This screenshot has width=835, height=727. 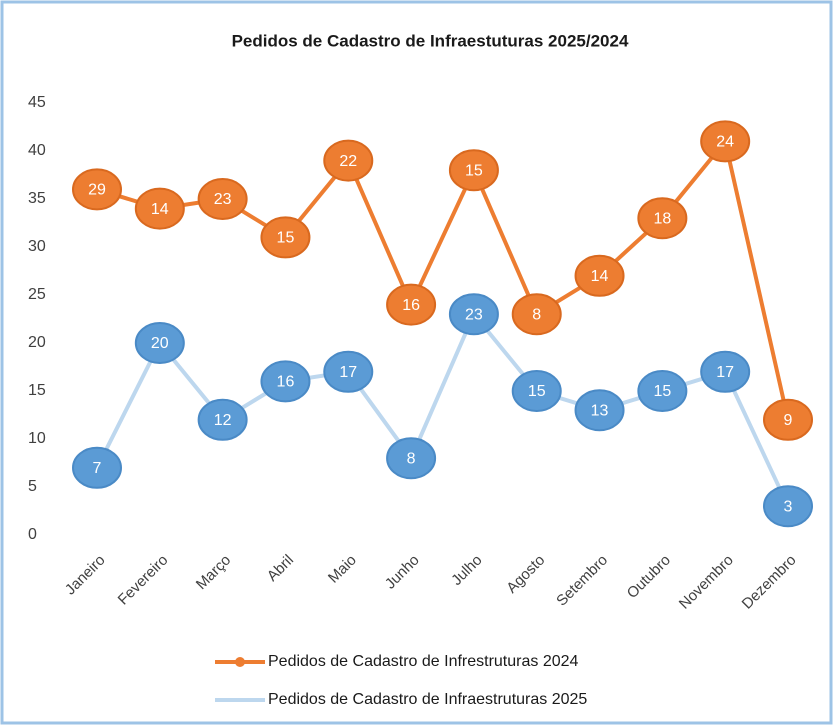 What do you see at coordinates (37, 150) in the screenshot?
I see `y-tick-label: 40` at bounding box center [37, 150].